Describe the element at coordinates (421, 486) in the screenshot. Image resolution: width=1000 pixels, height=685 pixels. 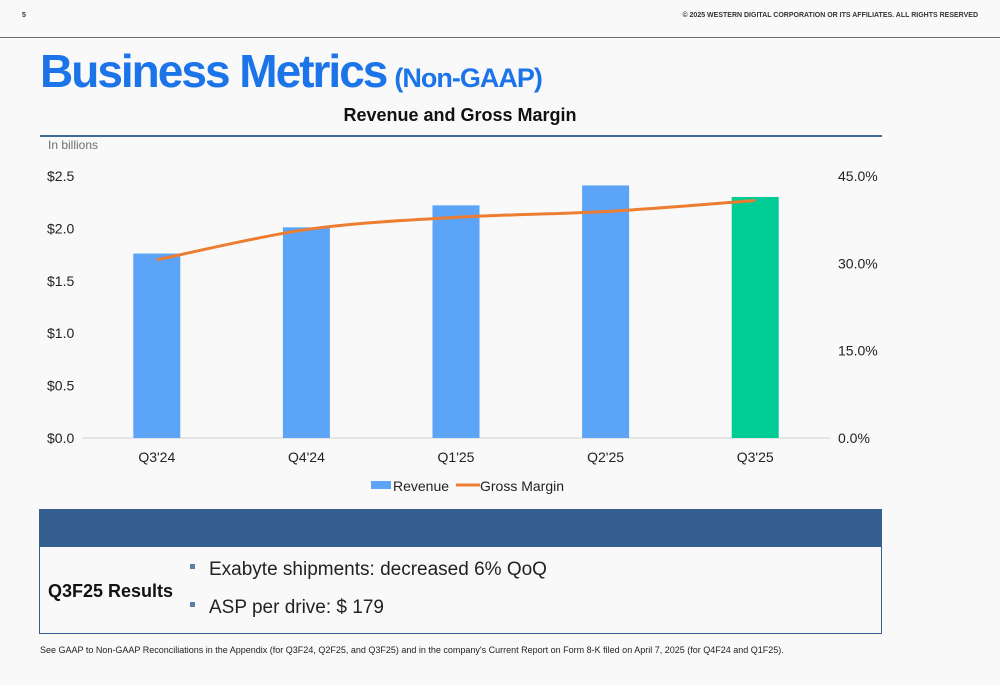
I see `legend-revenue-label: Revenue` at that location.